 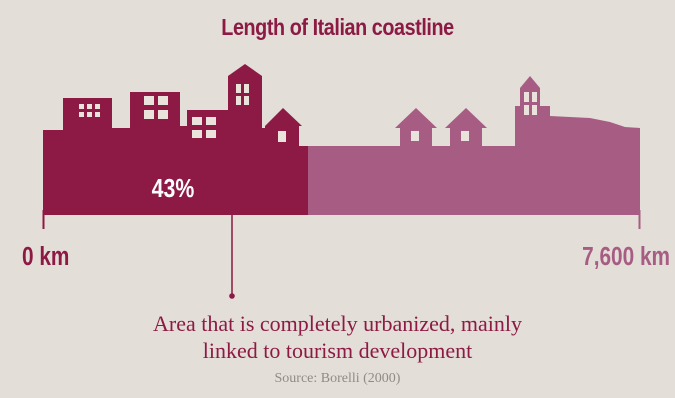 What do you see at coordinates (173, 189) in the screenshot?
I see `percentage-label: 43%` at bounding box center [173, 189].